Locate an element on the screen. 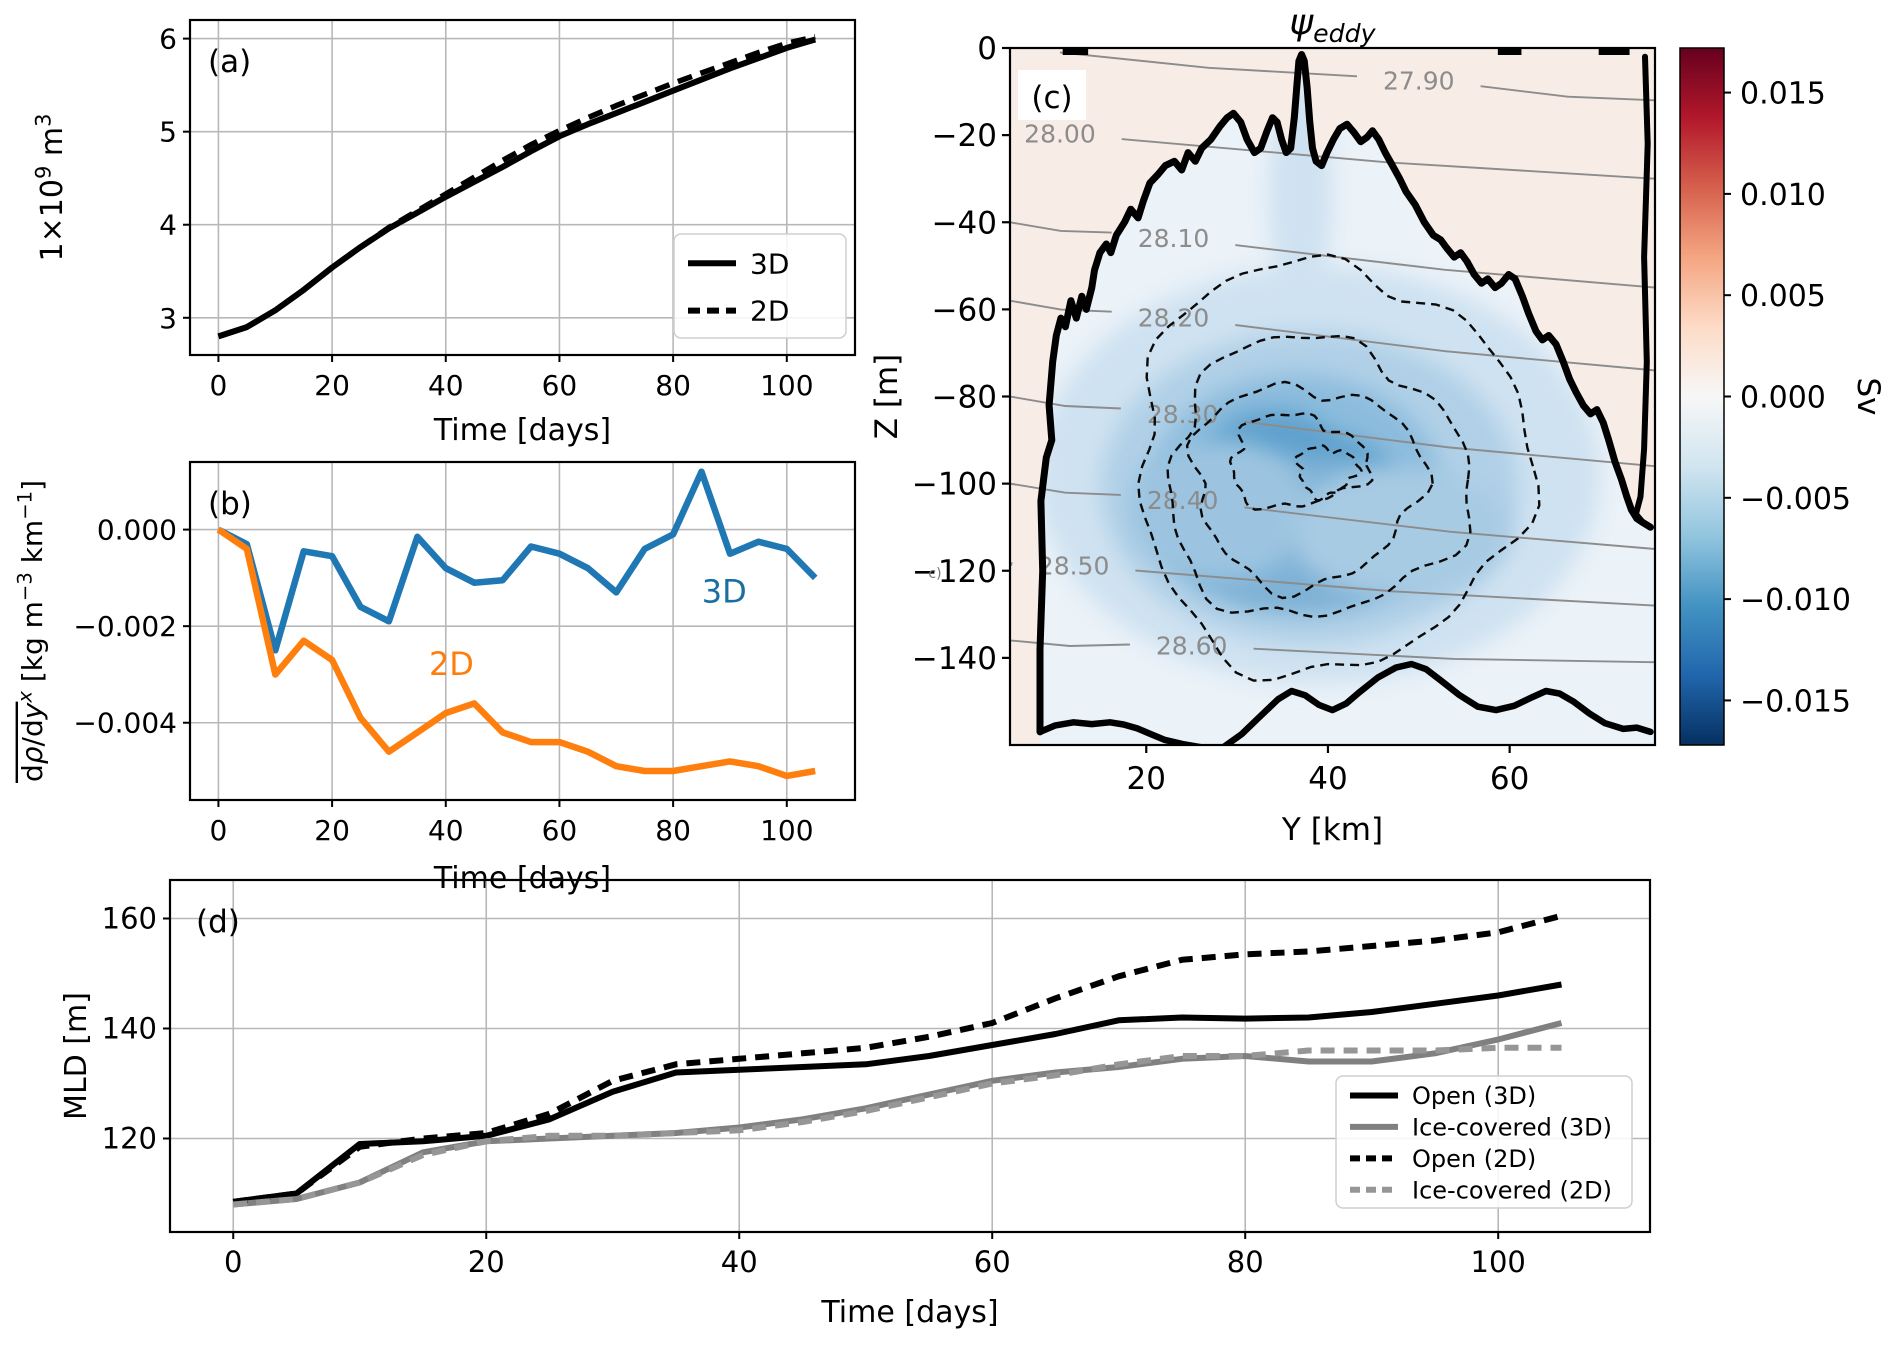  isopycnal-line-27.90 is located at coordinates (1567, 93).